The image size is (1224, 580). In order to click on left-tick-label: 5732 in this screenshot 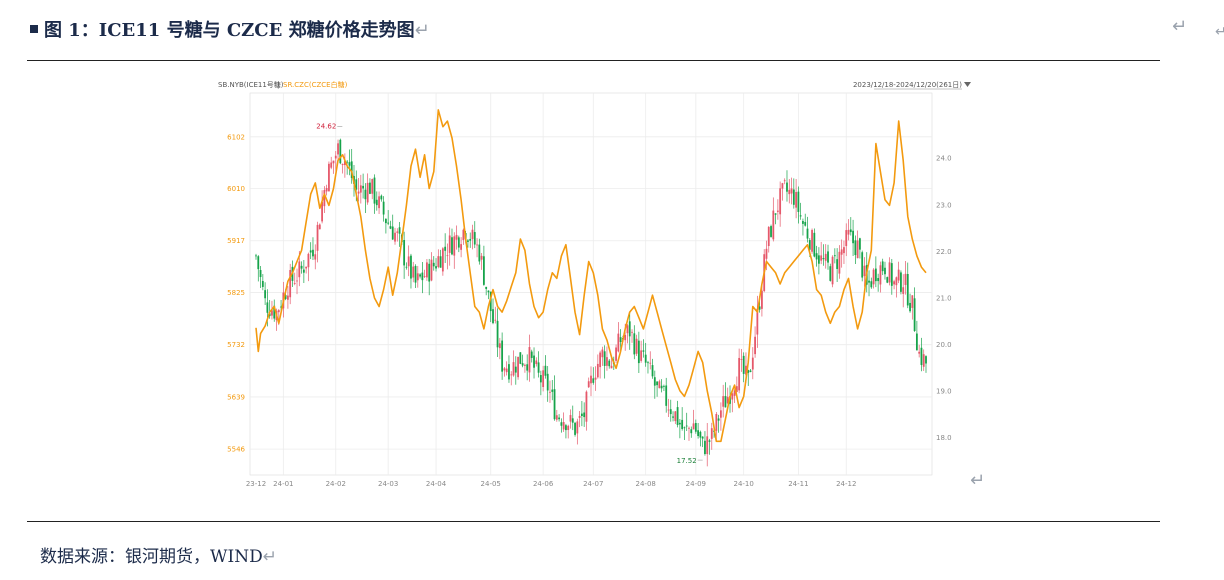, I will do `click(236, 345)`.